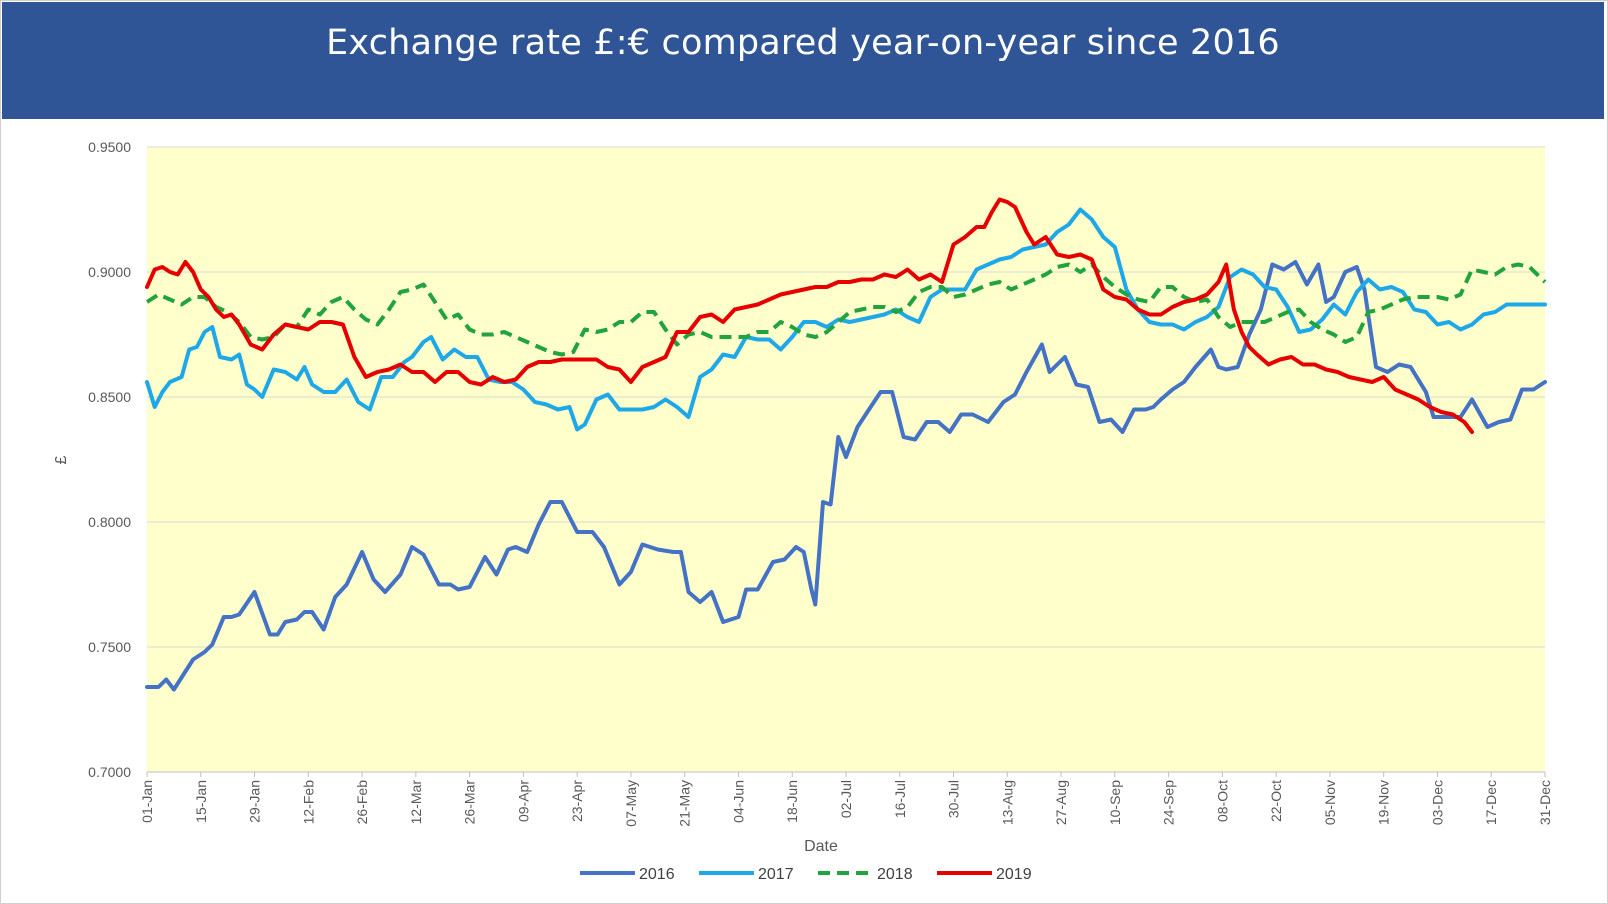 The height and width of the screenshot is (904, 1608). Describe the element at coordinates (109, 522) in the screenshot. I see `y-tick-label: 0.8000` at that location.